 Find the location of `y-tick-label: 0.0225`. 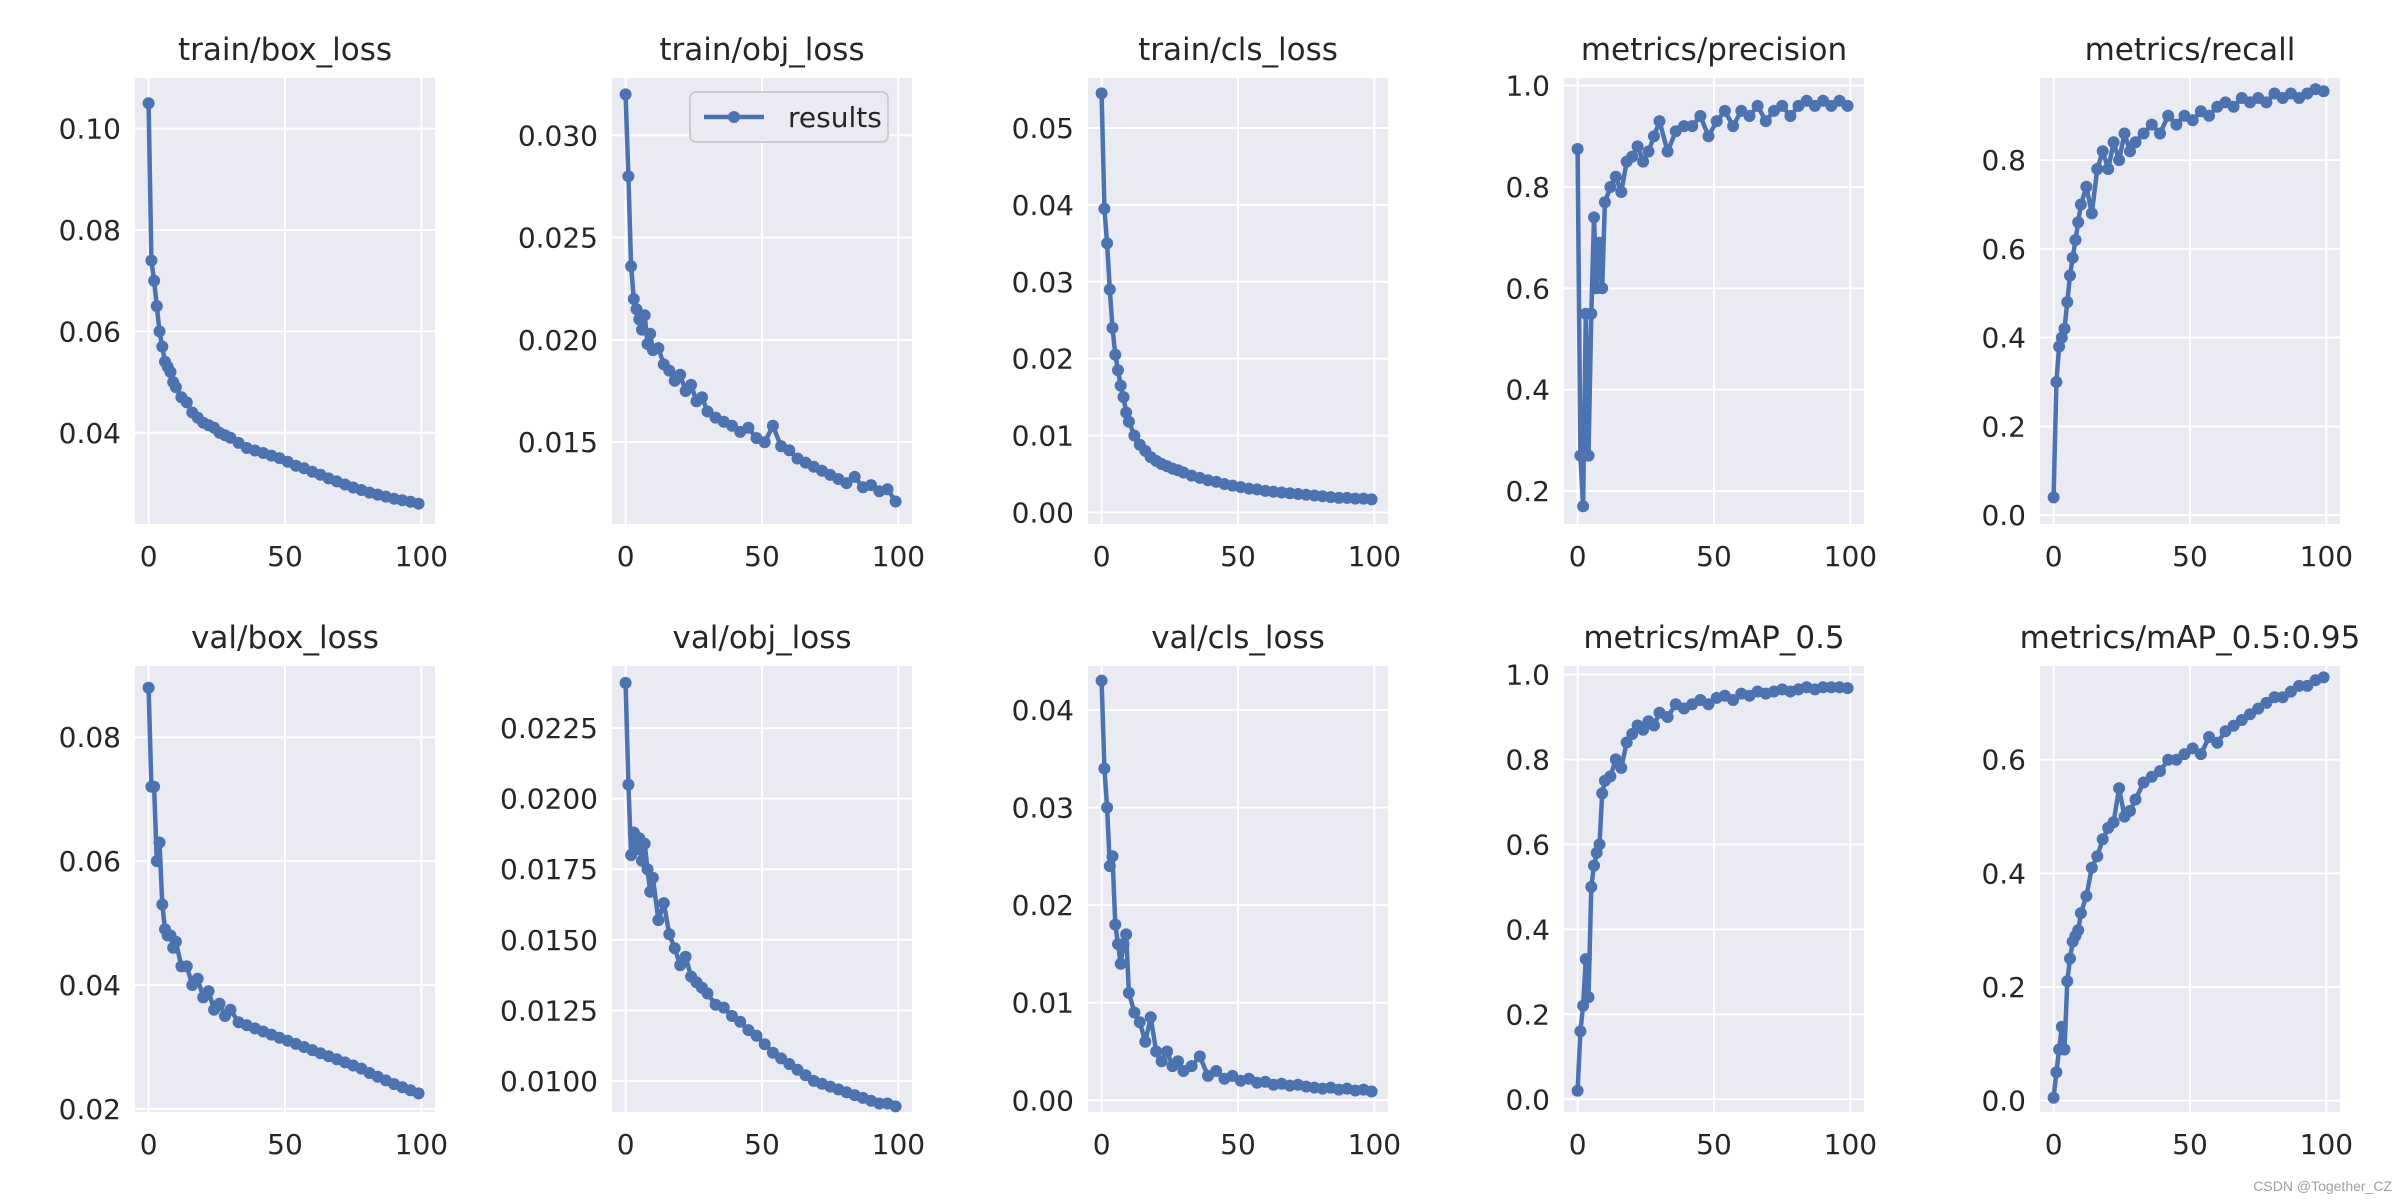

y-tick-label: 0.0225 is located at coordinates (549, 728).